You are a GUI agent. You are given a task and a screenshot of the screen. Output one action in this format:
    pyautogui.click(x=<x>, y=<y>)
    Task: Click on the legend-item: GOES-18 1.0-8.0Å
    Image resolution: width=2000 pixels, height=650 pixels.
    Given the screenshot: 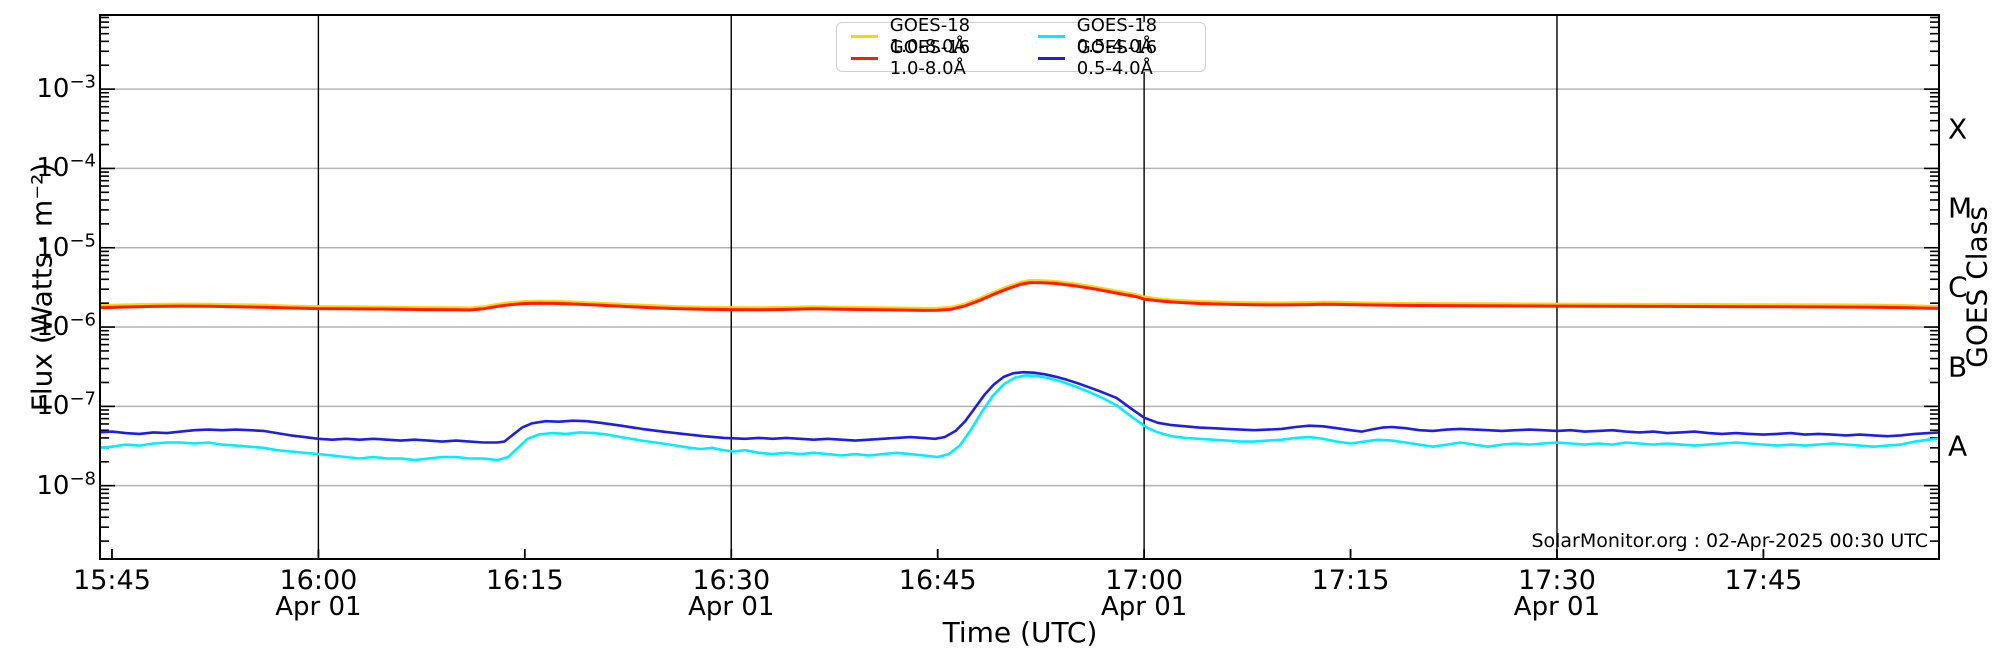 What is the action you would take?
    pyautogui.click(x=927, y=36)
    